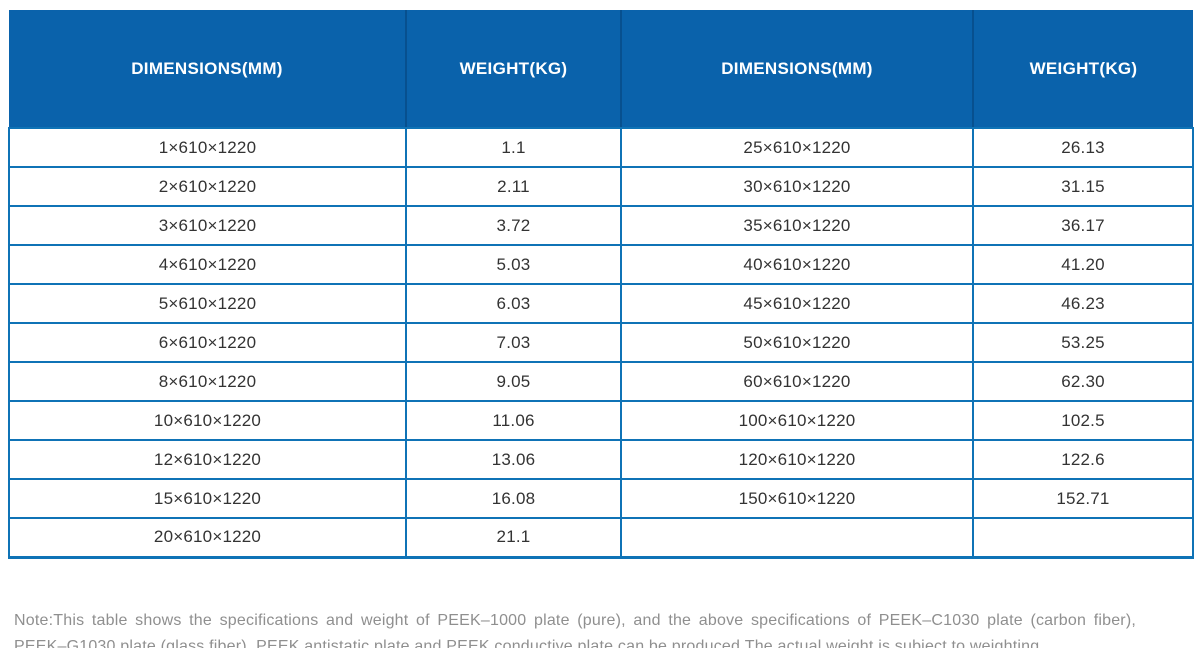 This screenshot has width=1200, height=648. I want to click on dimensions-cell: 20×610×1220, so click(207, 538).